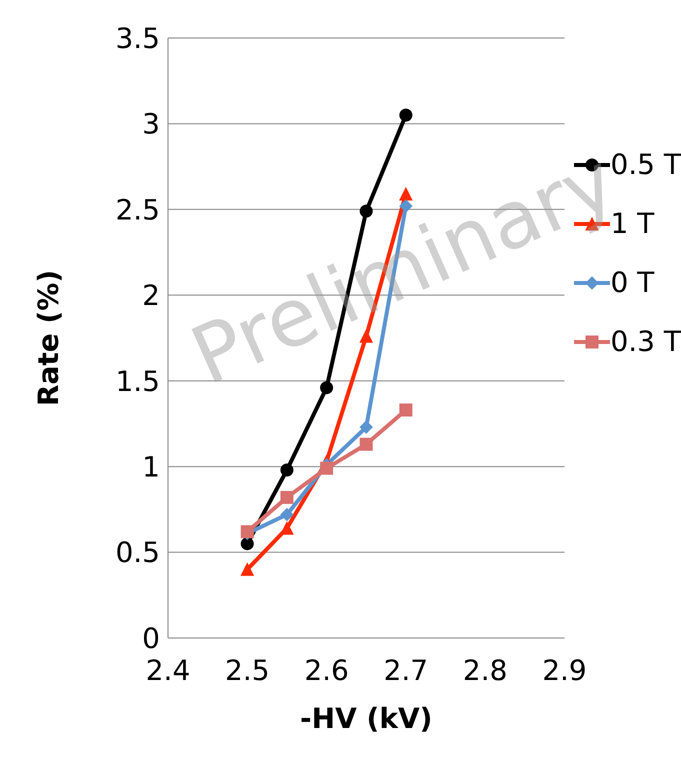  Describe the element at coordinates (151, 638) in the screenshot. I see `y-tick-label: 0` at that location.